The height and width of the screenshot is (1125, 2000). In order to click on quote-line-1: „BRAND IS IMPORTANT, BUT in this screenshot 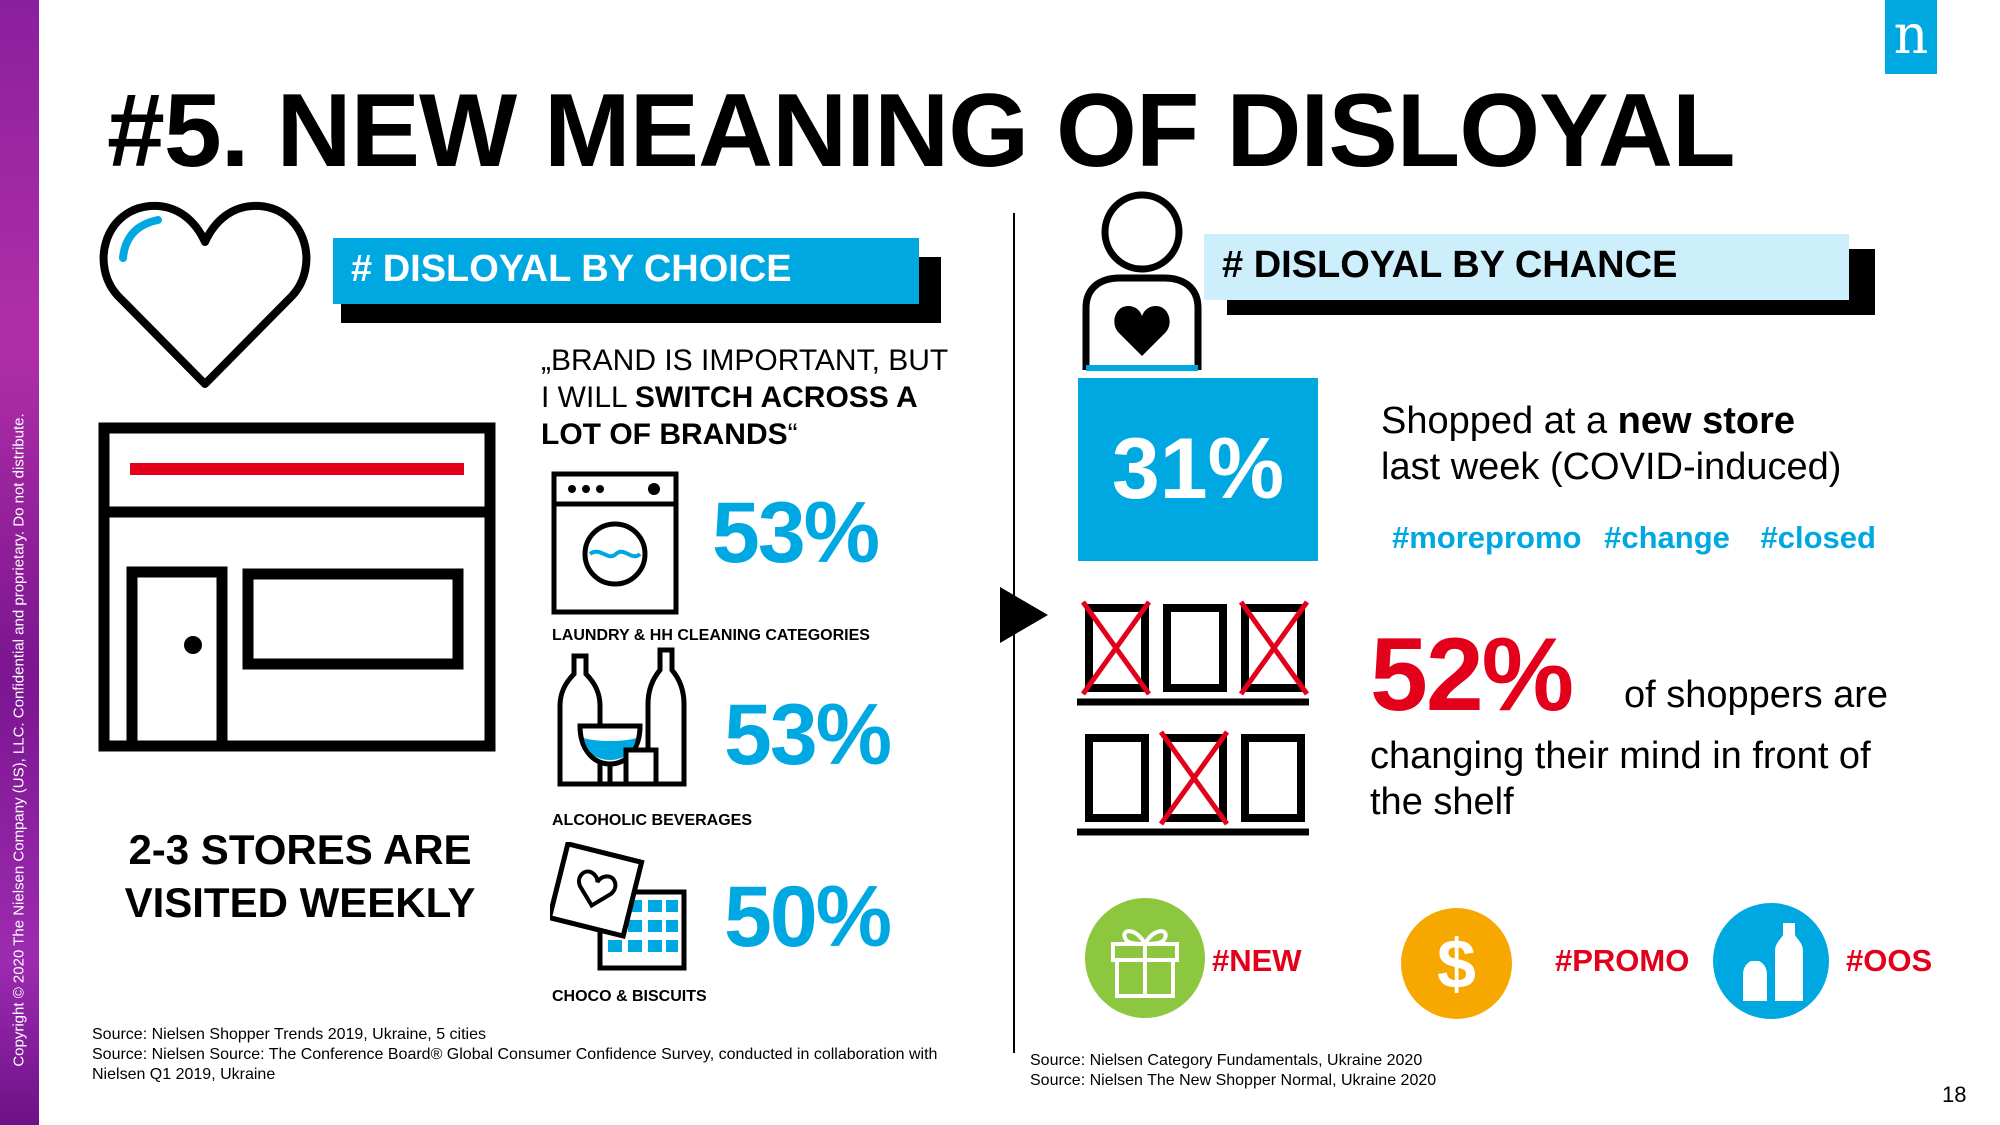, I will do `click(745, 360)`.